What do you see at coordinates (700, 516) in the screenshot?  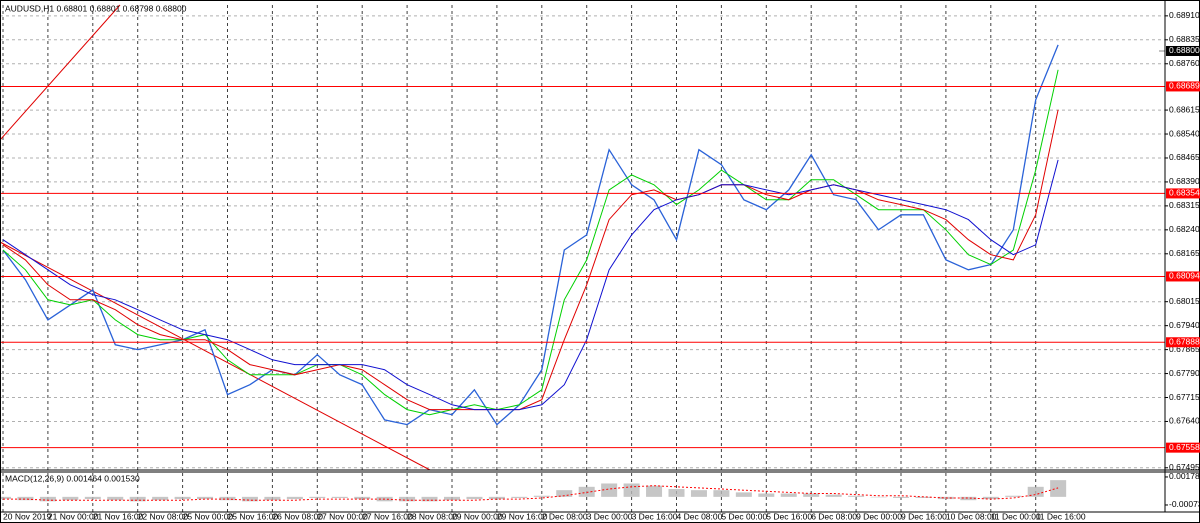 I see `x-tick-label: 4 Dec 08:00` at bounding box center [700, 516].